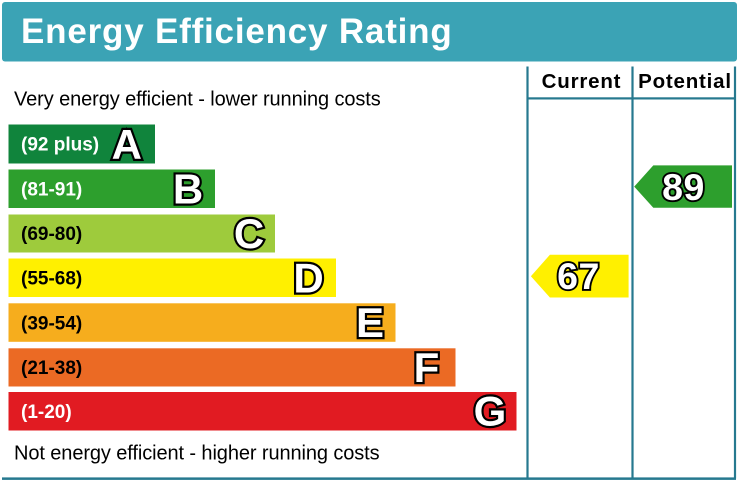 The height and width of the screenshot is (483, 738). What do you see at coordinates (370, 322) in the screenshot?
I see `svg-text: E` at bounding box center [370, 322].